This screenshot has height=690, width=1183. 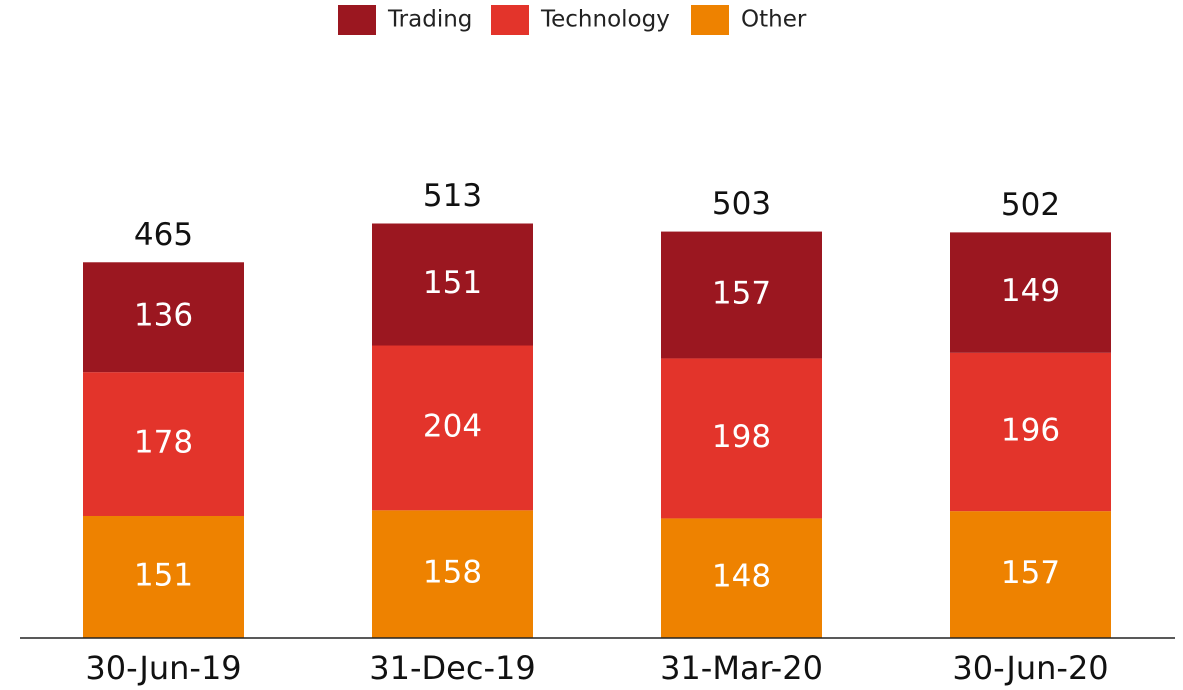 I want to click on x-tick-label: 31-Mar-20, so click(x=741, y=668).